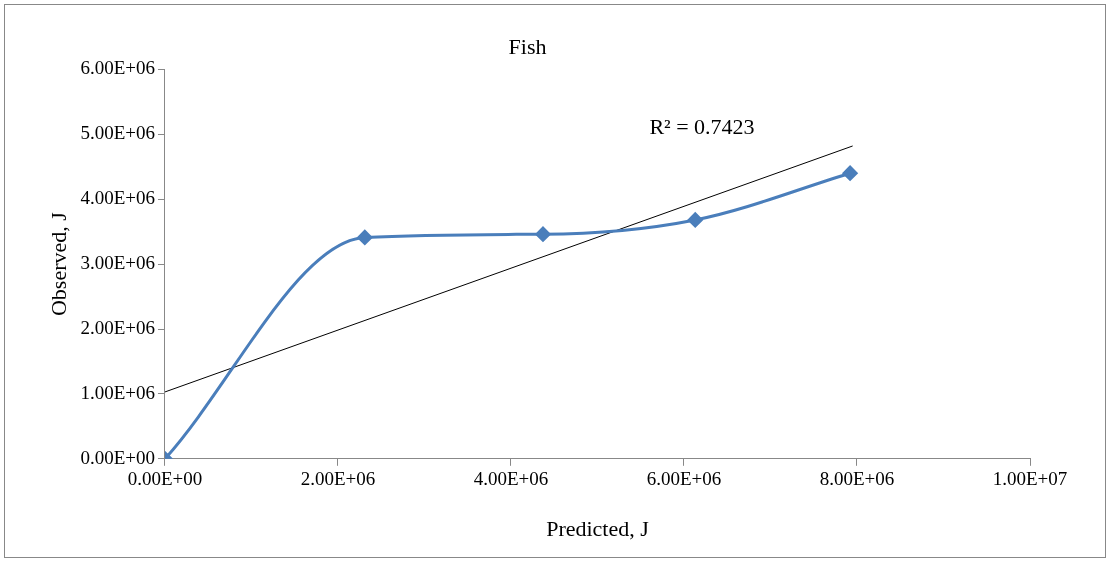 This screenshot has width=1111, height=563. Describe the element at coordinates (598, 528) in the screenshot. I see `x-axis-title: Predicted, J` at that location.